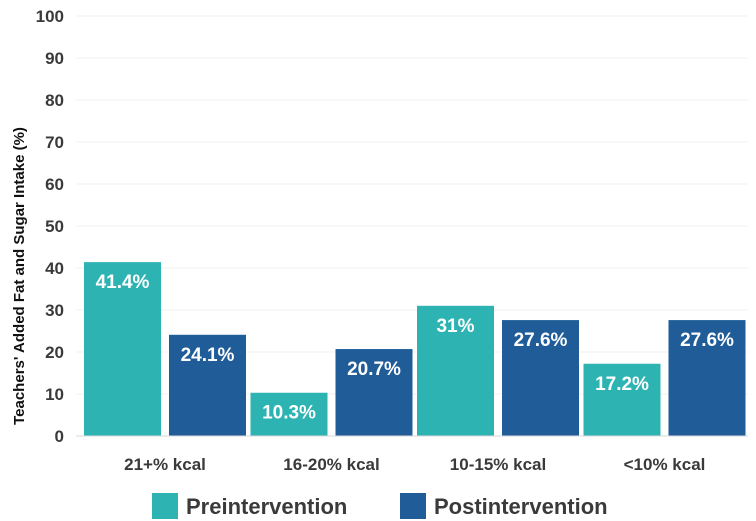  What do you see at coordinates (19, 276) in the screenshot?
I see `y-axis-label: Teachers' Added Fat and Sugar Intake (%)` at bounding box center [19, 276].